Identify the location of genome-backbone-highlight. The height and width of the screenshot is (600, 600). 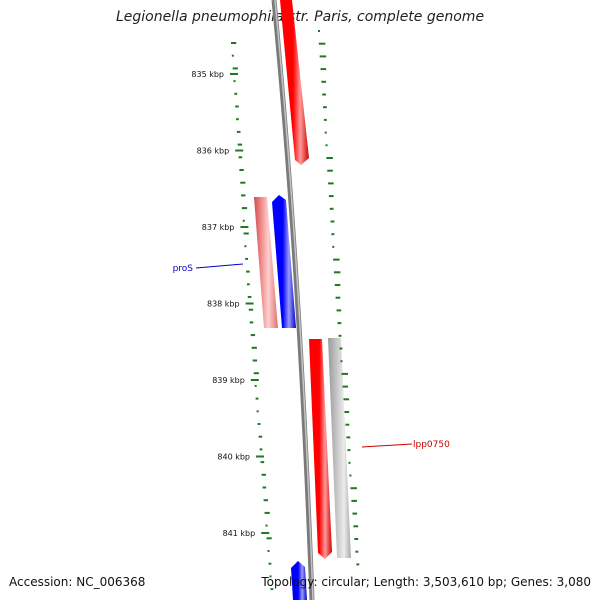
(294, 300).